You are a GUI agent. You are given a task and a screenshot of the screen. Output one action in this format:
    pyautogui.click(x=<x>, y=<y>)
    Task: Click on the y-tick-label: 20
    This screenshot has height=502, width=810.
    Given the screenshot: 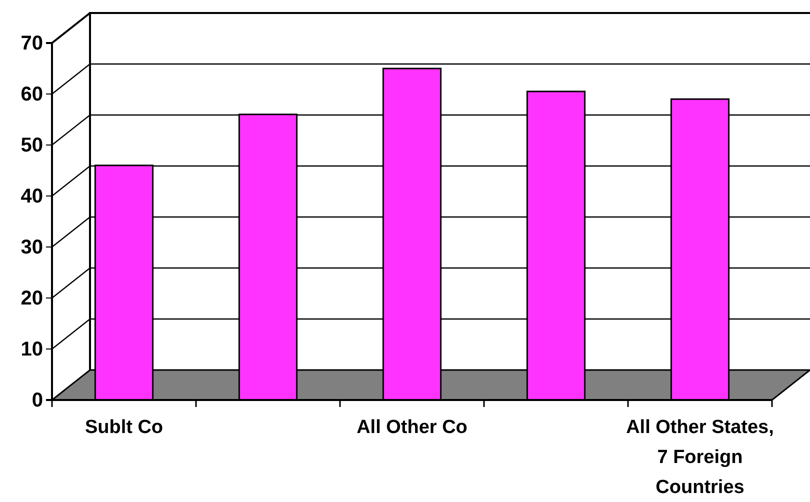 What is the action you would take?
    pyautogui.click(x=31, y=298)
    